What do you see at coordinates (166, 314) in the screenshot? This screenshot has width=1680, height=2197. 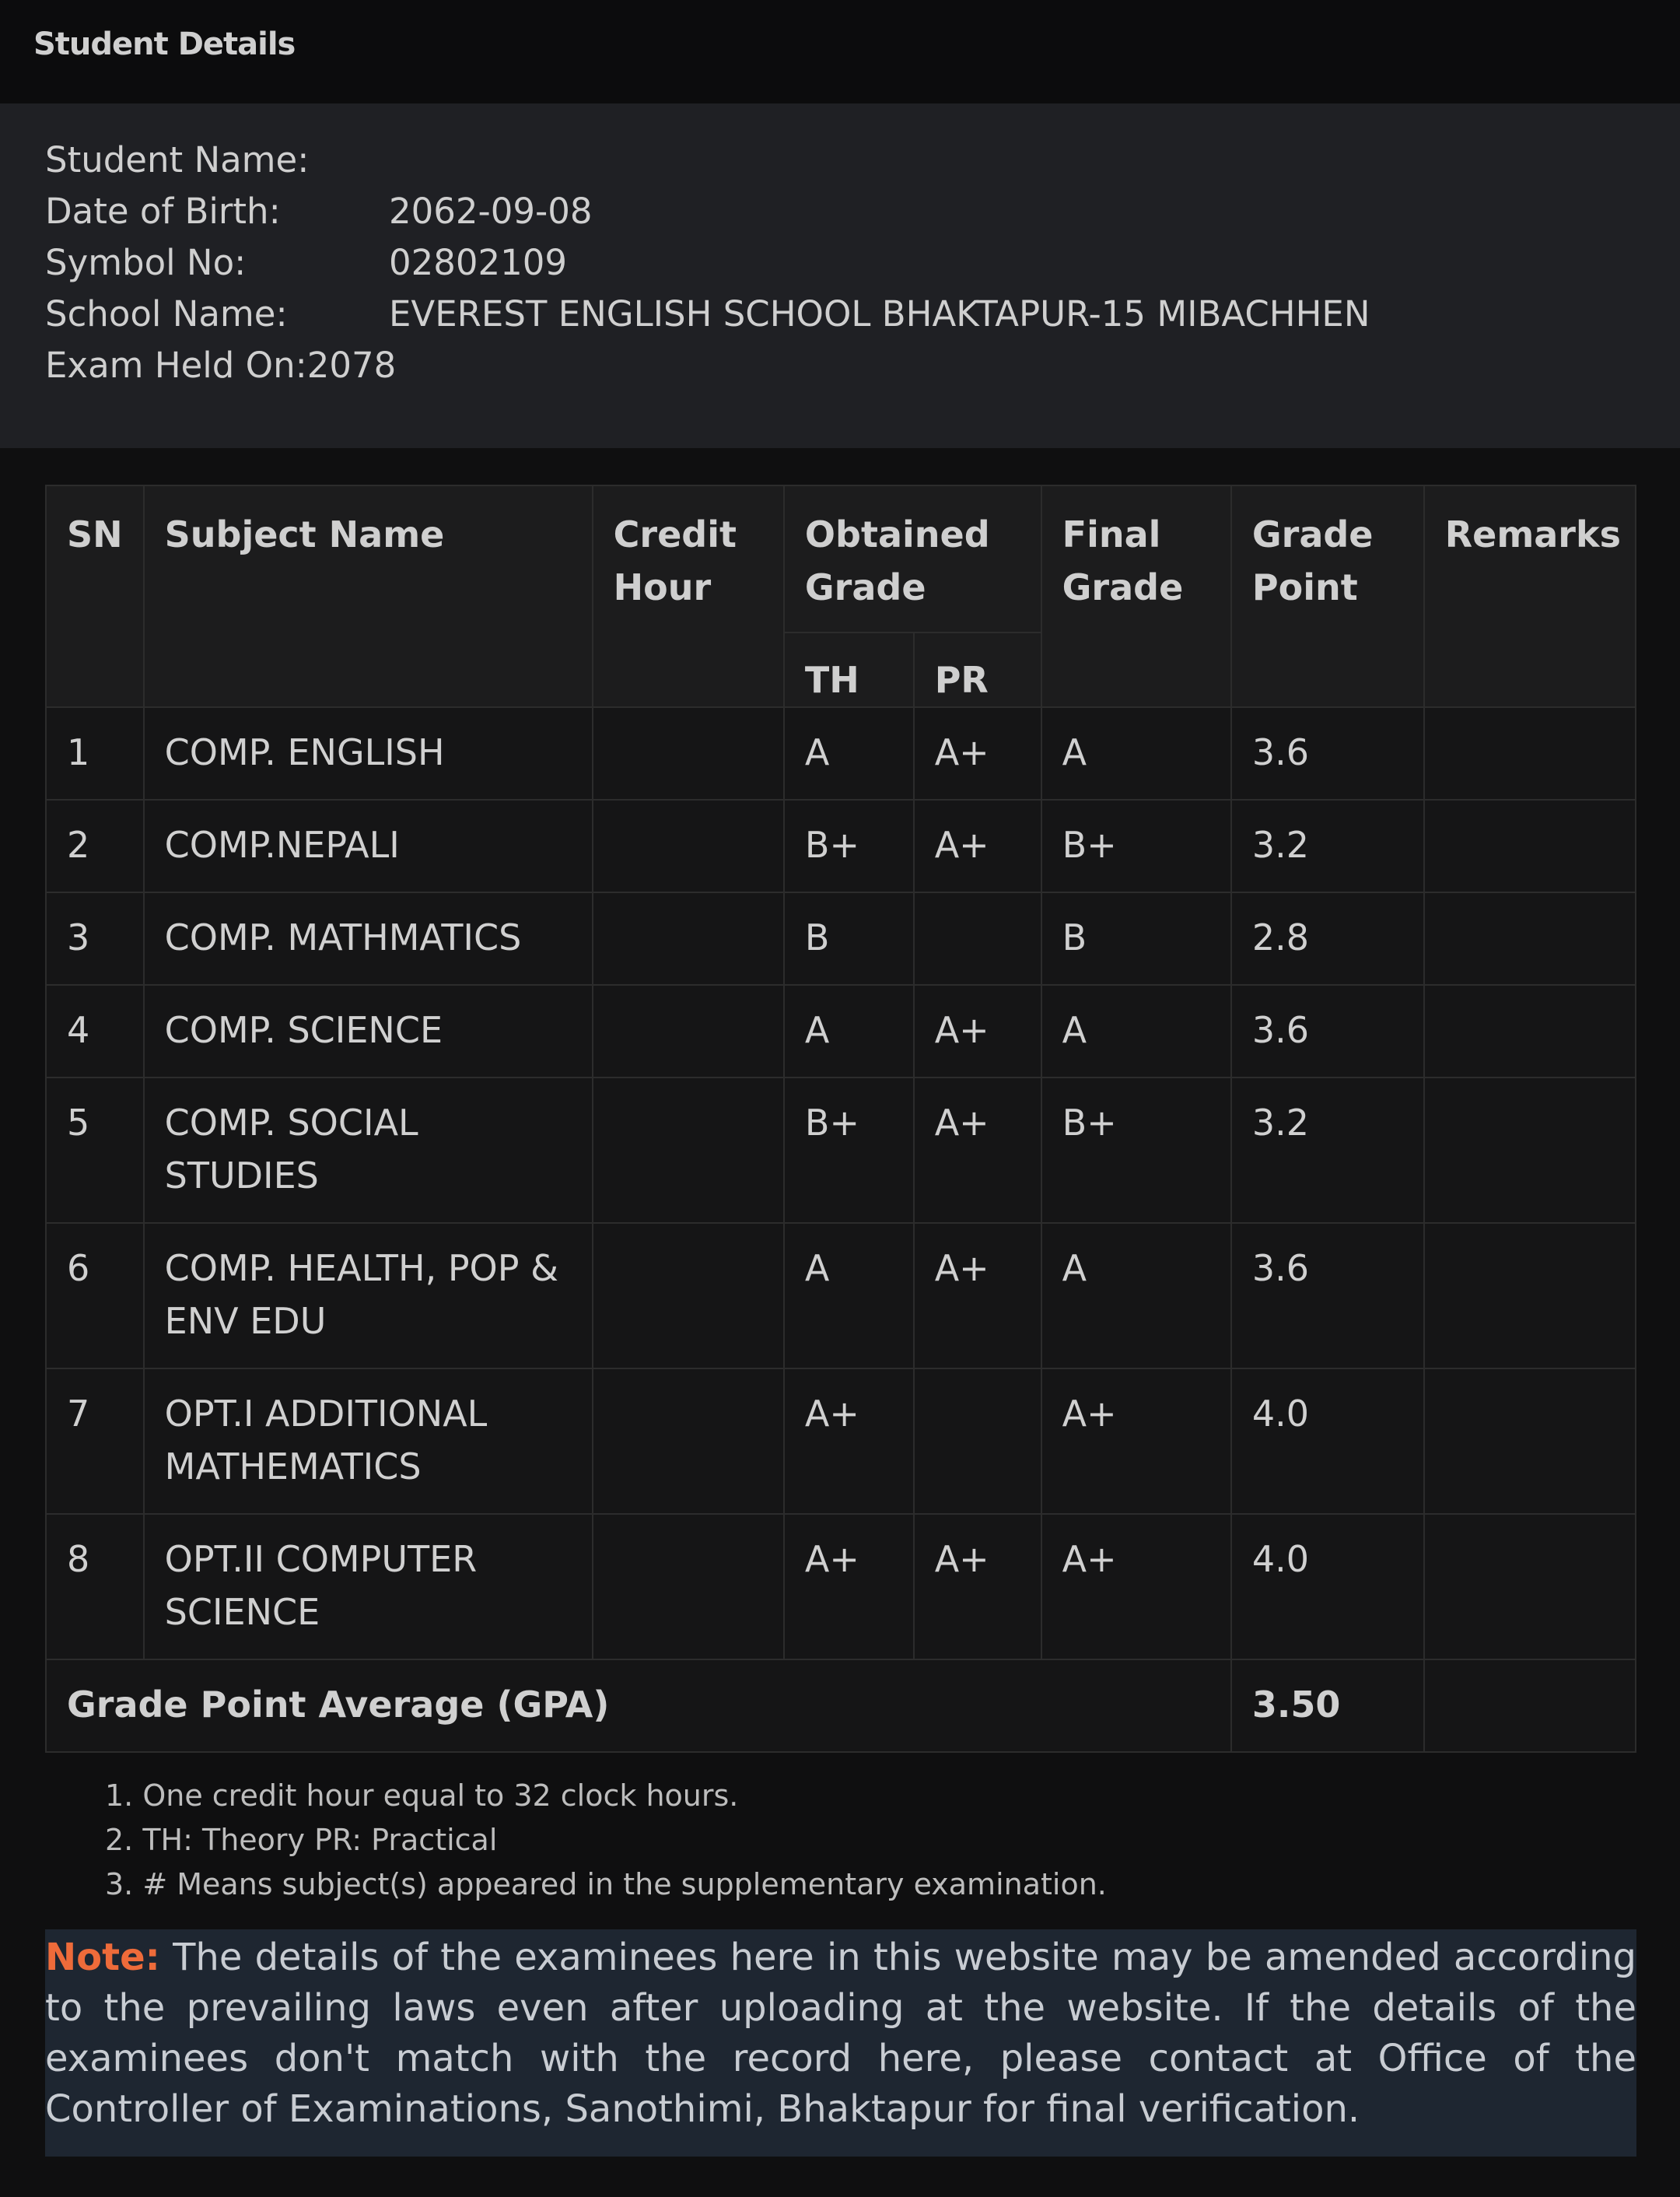 I see `detail-label: School Name:` at bounding box center [166, 314].